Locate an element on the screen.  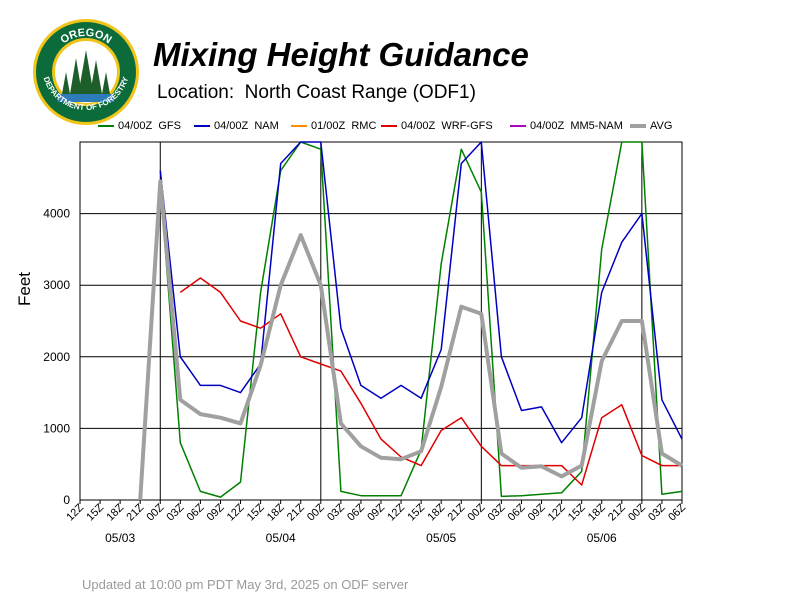
oregon-department-of-forestry-logo: OREGON DEPARTMENT OF FORESTRY is located at coordinates (86, 72).